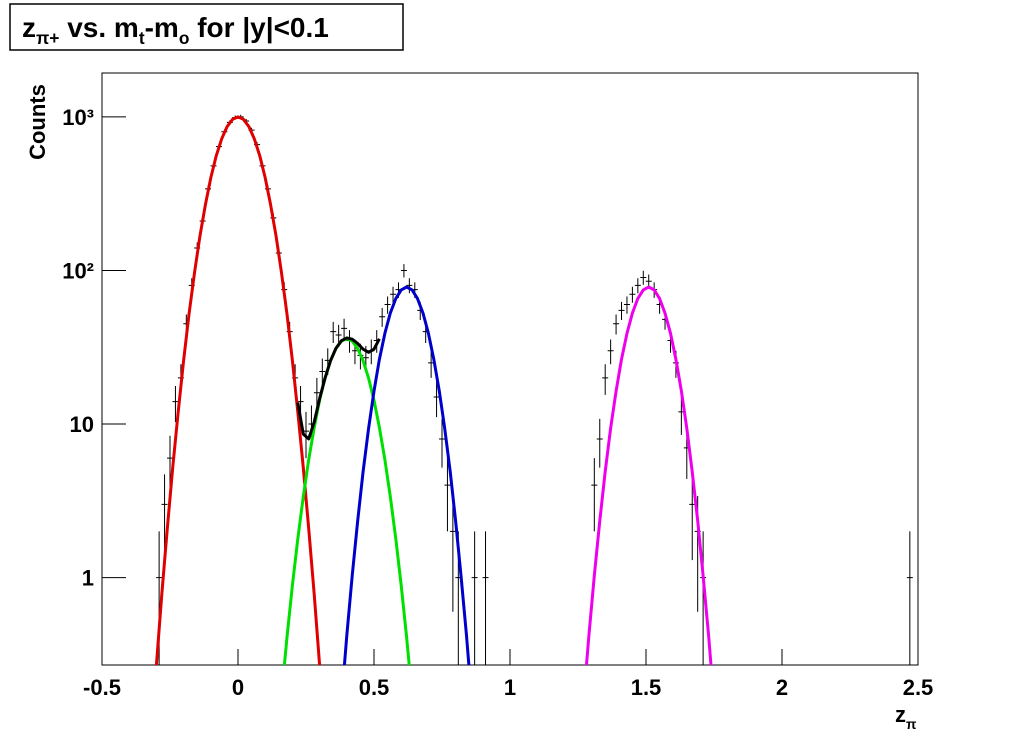 This screenshot has width=1020, height=740. Describe the element at coordinates (82, 424) in the screenshot. I see `y-tick-label: 10` at that location.